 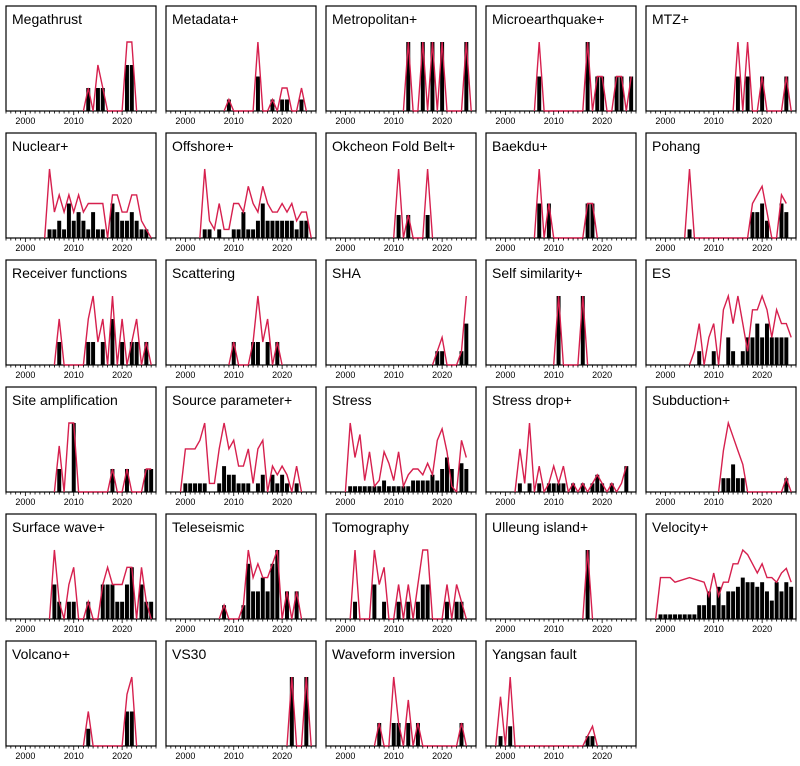 I want to click on chart-panel: 2000 2010 2020 Self similarity+, so click(x=561, y=319).